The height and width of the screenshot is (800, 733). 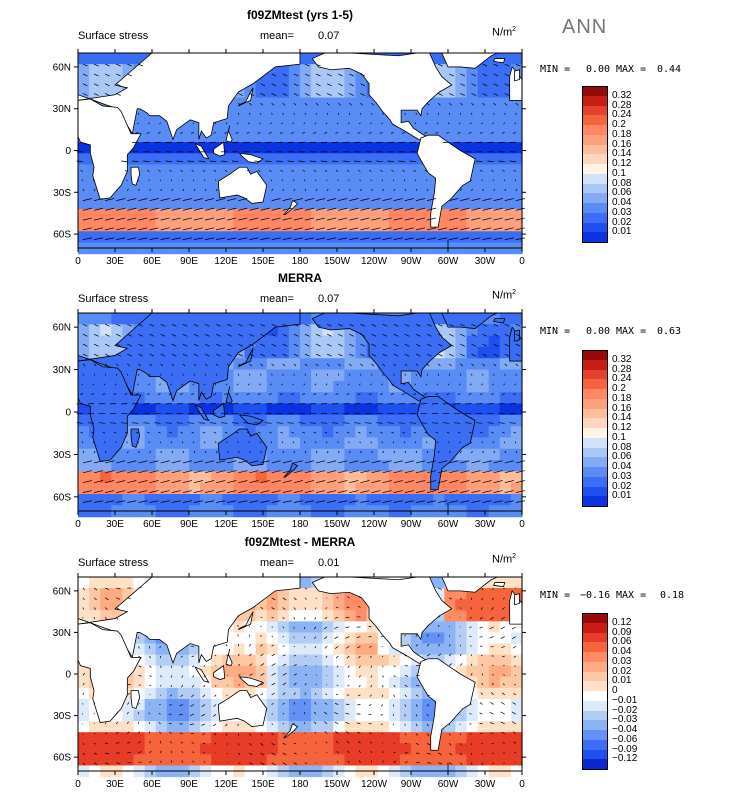 What do you see at coordinates (595, 120) in the screenshot?
I see `panel-1-colorbar-swatch` at bounding box center [595, 120].